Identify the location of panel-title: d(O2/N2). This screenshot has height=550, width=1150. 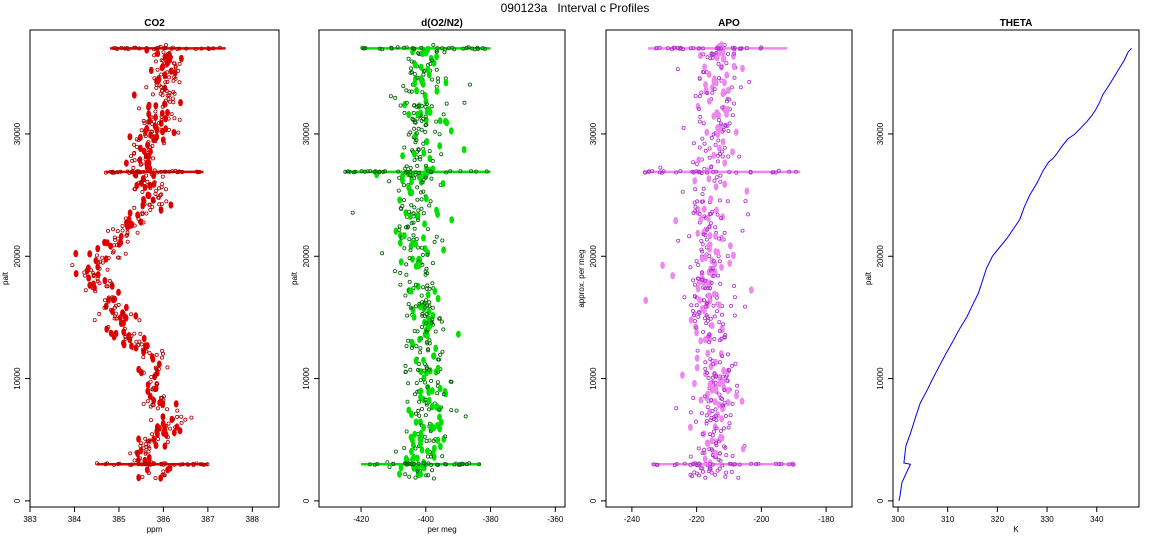
(442, 23).